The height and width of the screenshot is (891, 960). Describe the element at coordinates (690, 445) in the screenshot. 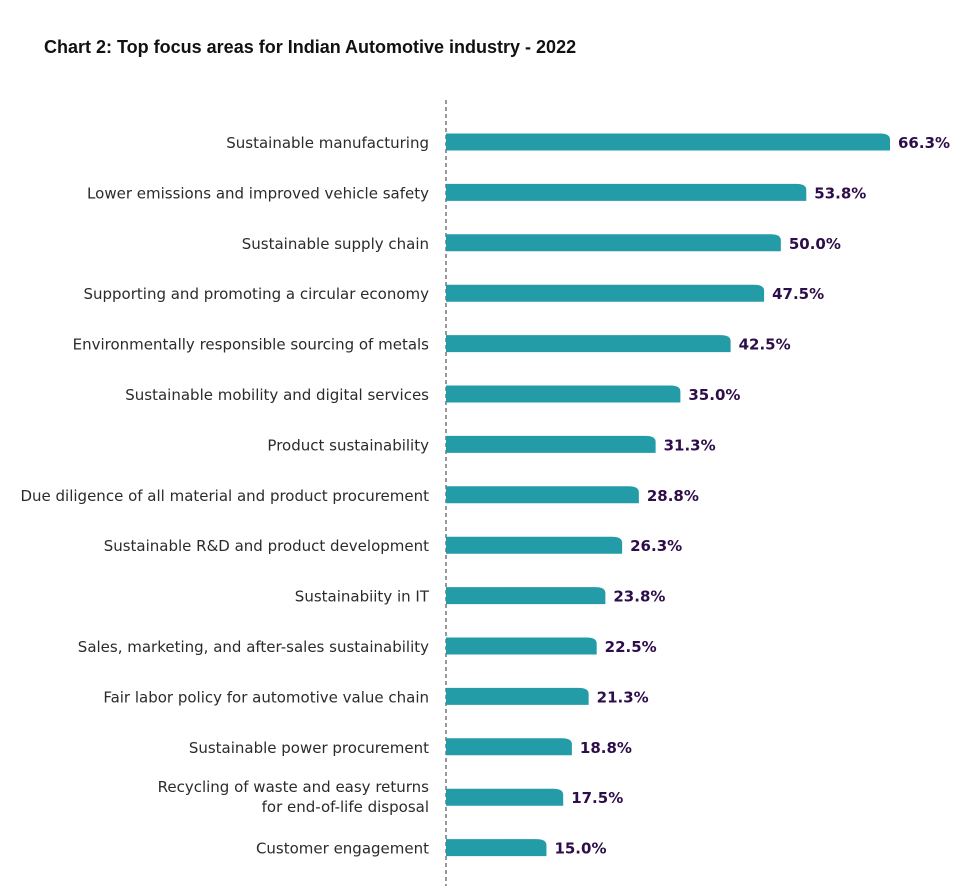

I see `value-label-6: 31.3%` at that location.